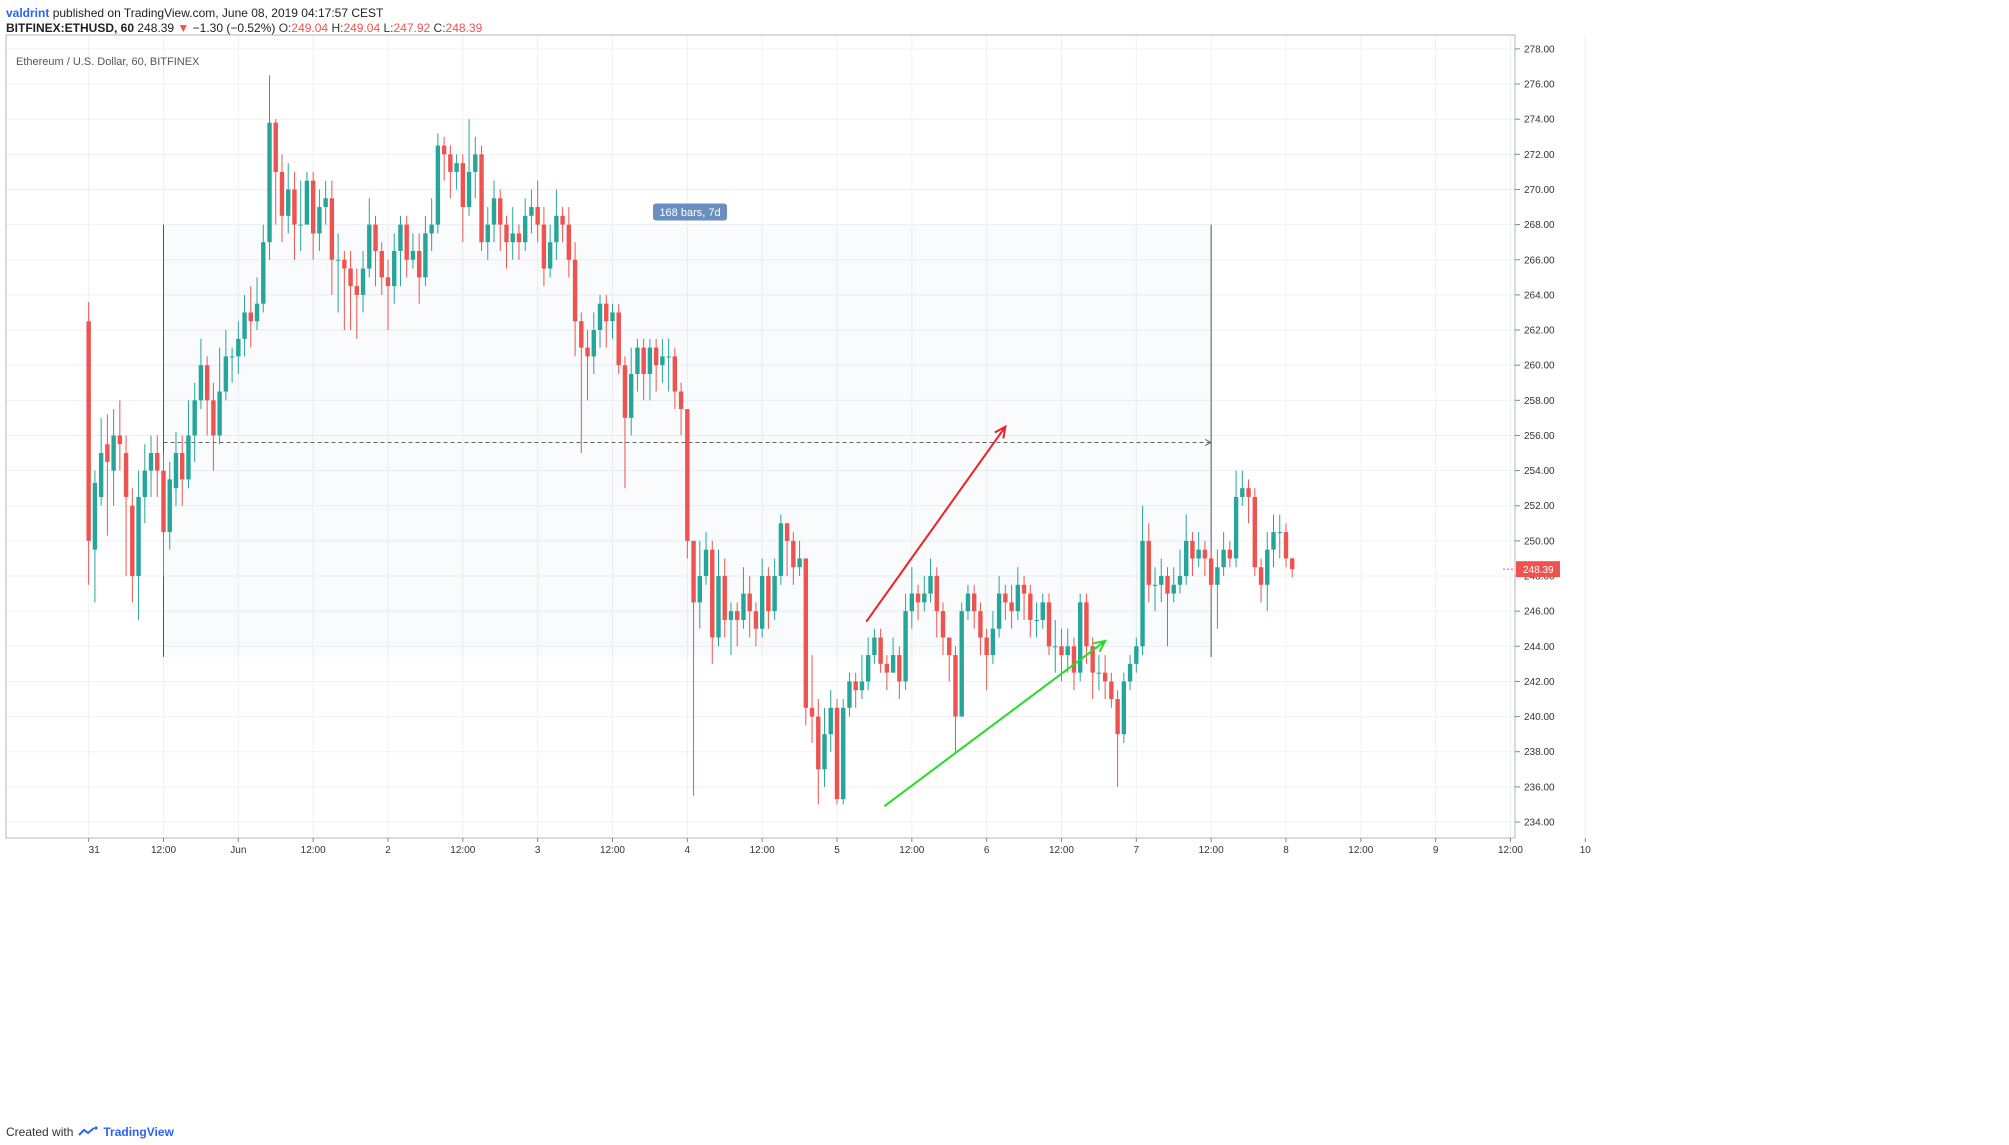  I want to click on trendline-arrow-icon, so click(1000, 431).